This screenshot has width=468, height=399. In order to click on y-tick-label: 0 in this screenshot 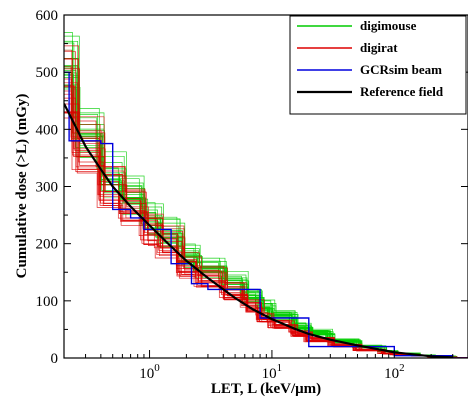, I will do `click(55, 359)`.